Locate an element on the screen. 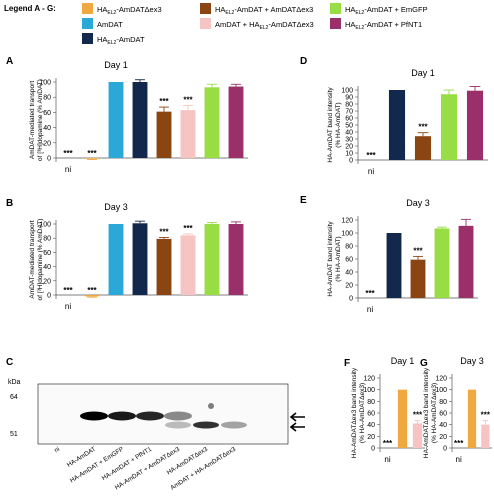 This screenshot has height=500, width=494. arrow-upper-band-icon is located at coordinates (297, 417).